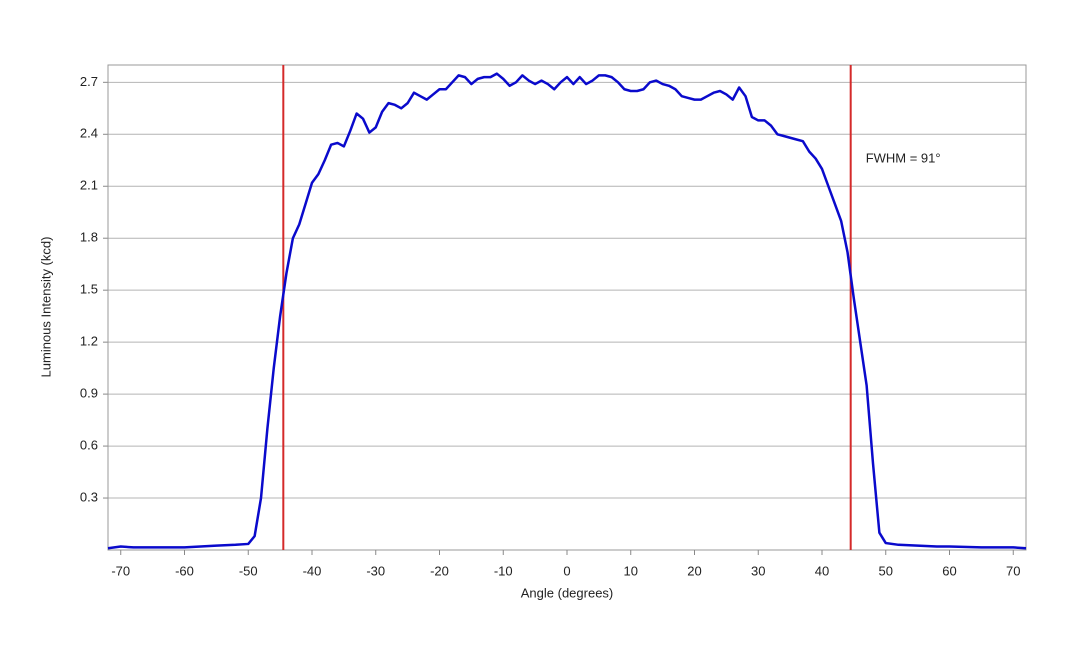 The width and height of the screenshot is (1080, 648). Describe the element at coordinates (89, 445) in the screenshot. I see `y-tick-label: 0.6` at that location.